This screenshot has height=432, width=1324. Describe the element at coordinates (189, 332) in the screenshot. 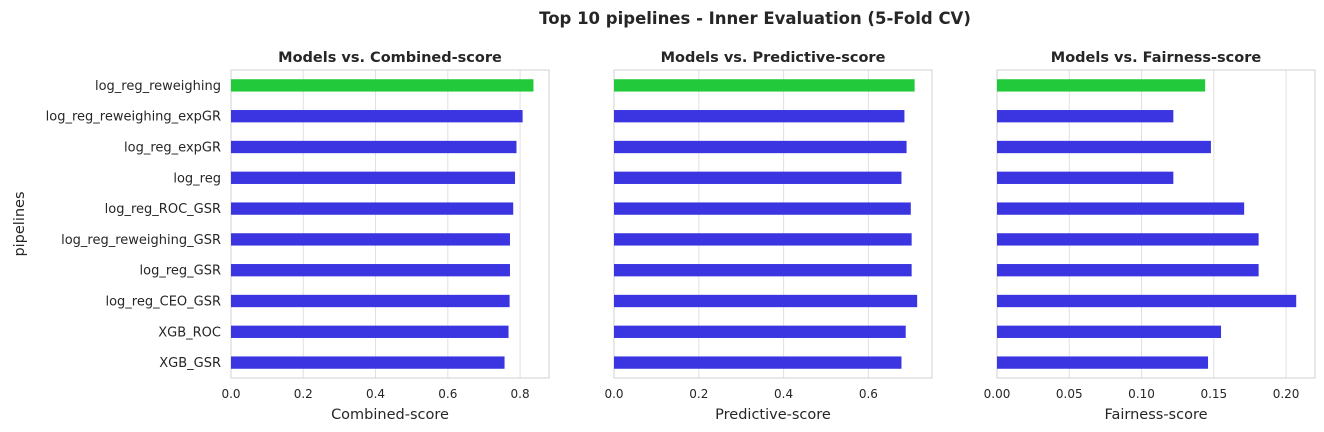

I see `y-tick-label: XGB_ROC` at that location.